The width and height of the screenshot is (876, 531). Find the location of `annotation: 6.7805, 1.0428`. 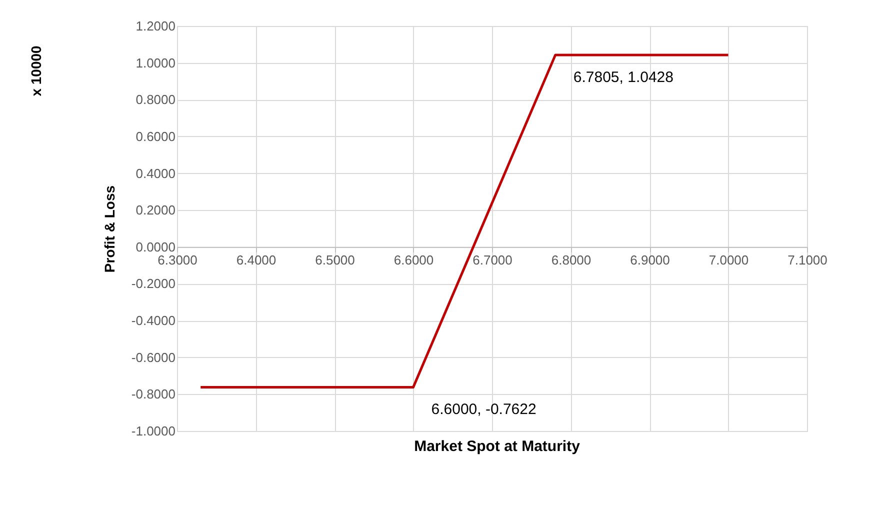

annotation: 6.7805, 1.0428 is located at coordinates (623, 77).